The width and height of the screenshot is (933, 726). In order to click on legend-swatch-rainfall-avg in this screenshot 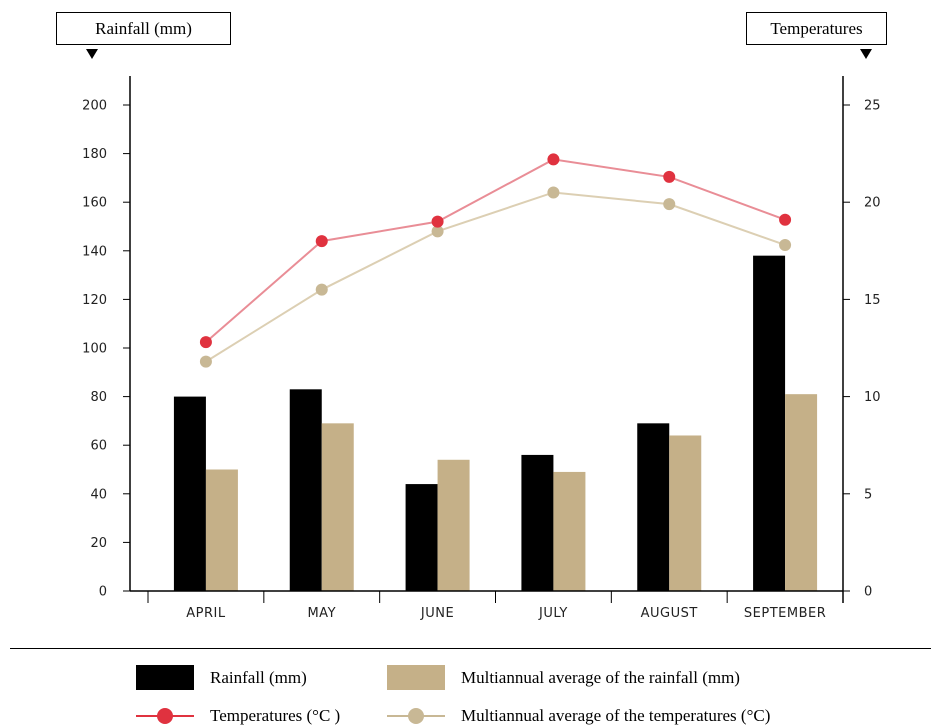, I will do `click(416, 677)`.